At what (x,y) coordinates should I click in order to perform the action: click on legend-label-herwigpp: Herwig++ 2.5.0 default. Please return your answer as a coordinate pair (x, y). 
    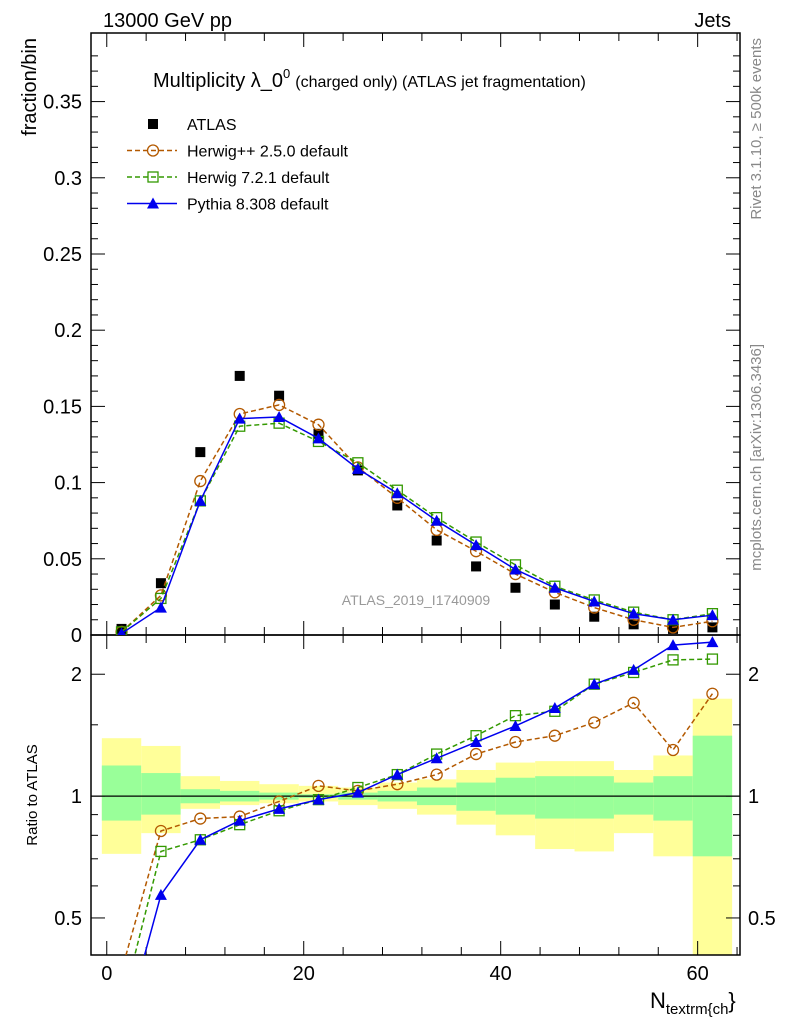
    Looking at the image, I should click on (268, 152).